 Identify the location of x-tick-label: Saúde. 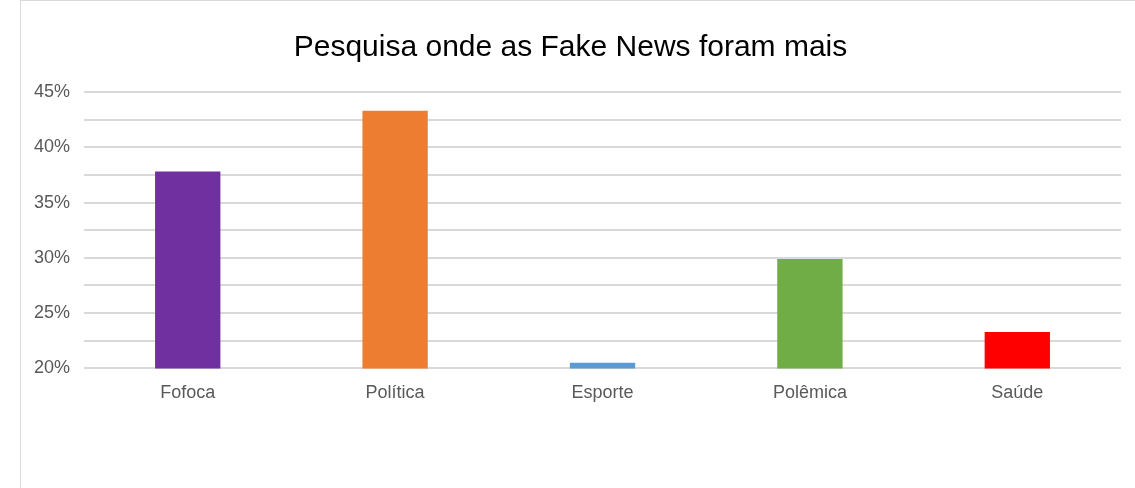
(1017, 392).